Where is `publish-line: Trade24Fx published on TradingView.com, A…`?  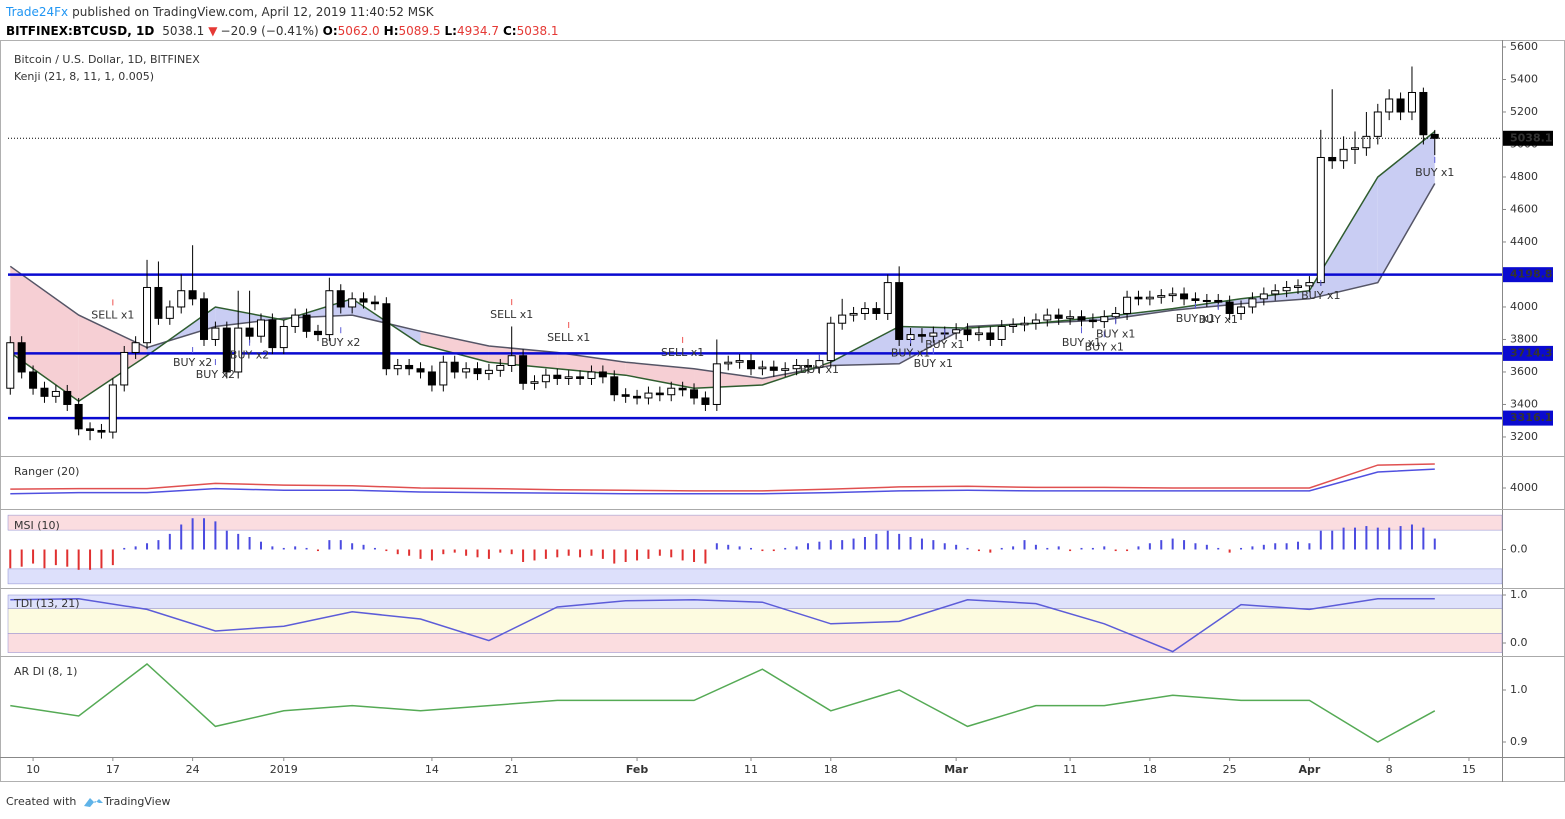 publish-line: Trade24Fx published on TradingView.com, A… is located at coordinates (220, 12).